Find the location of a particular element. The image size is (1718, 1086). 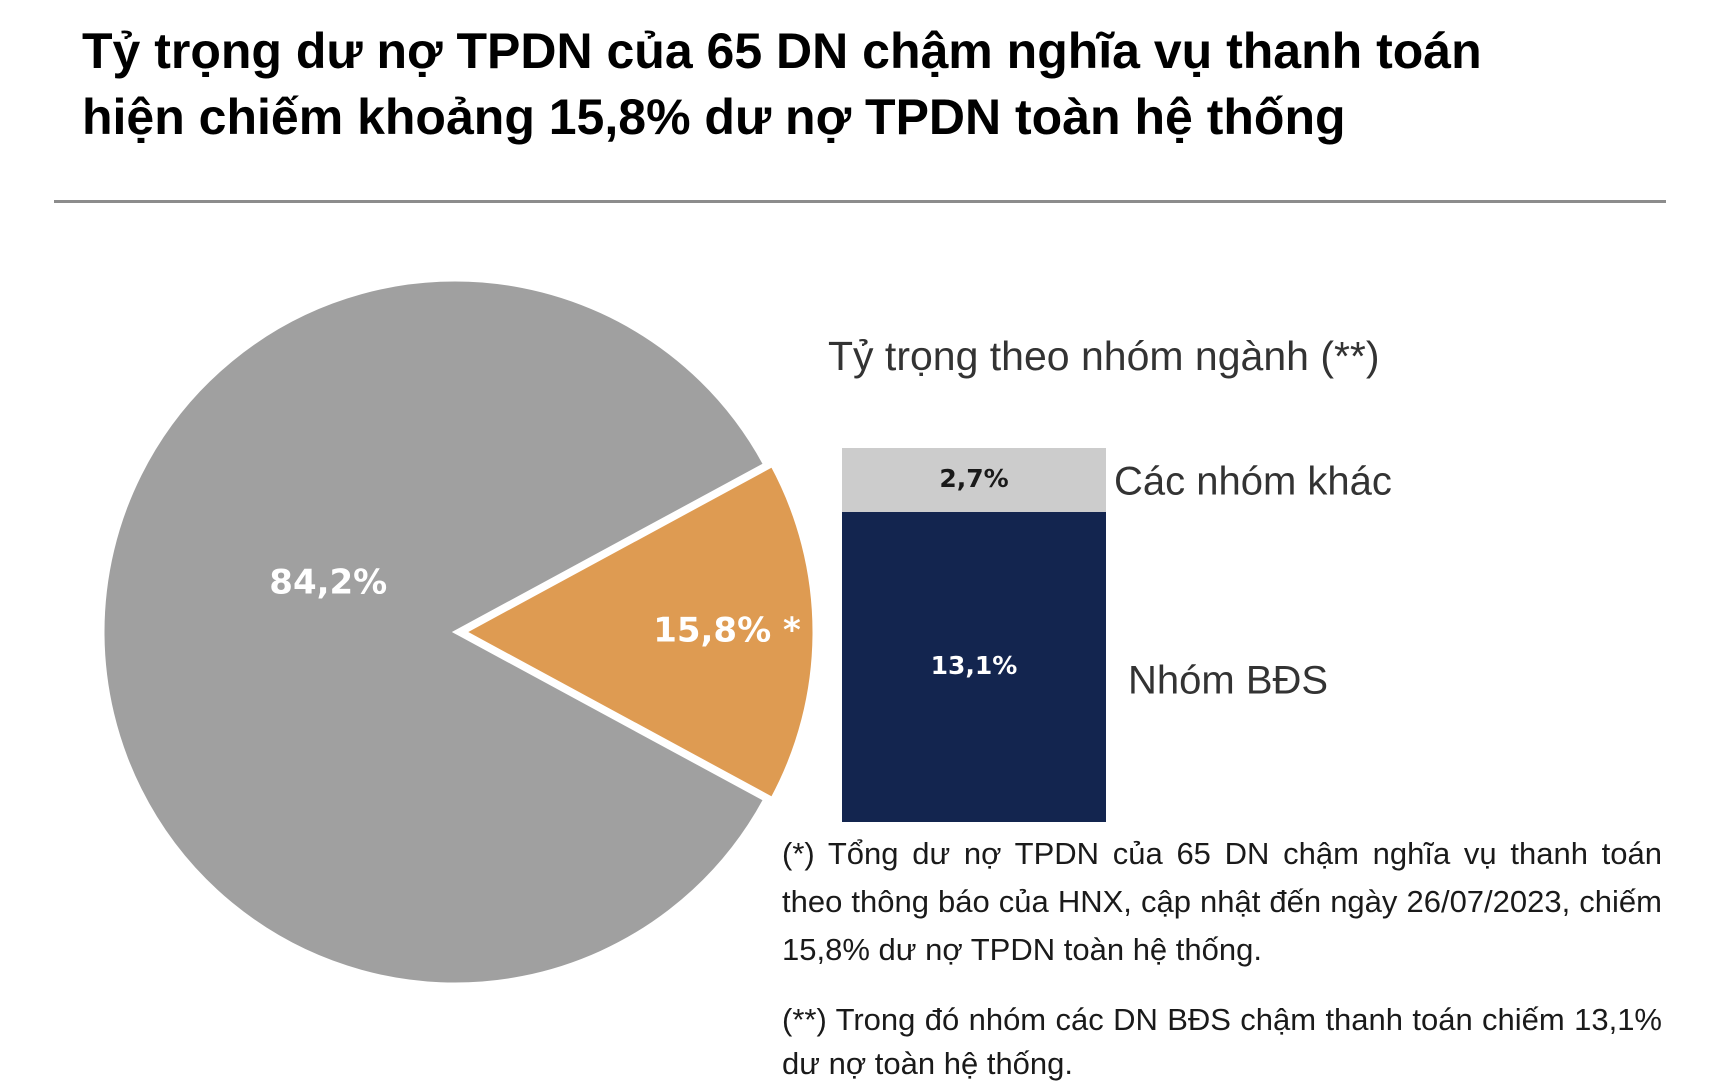

pie-label-highlight: 15,8% * is located at coordinates (727, 631).